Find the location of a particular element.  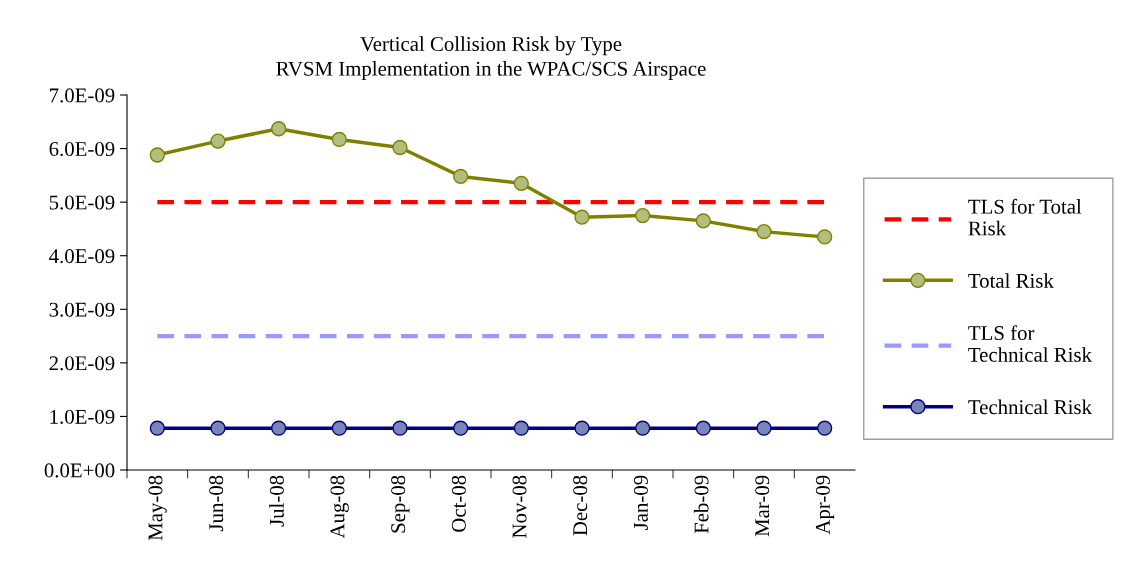

y-tick-label: 6.0E-09 is located at coordinates (82, 149).